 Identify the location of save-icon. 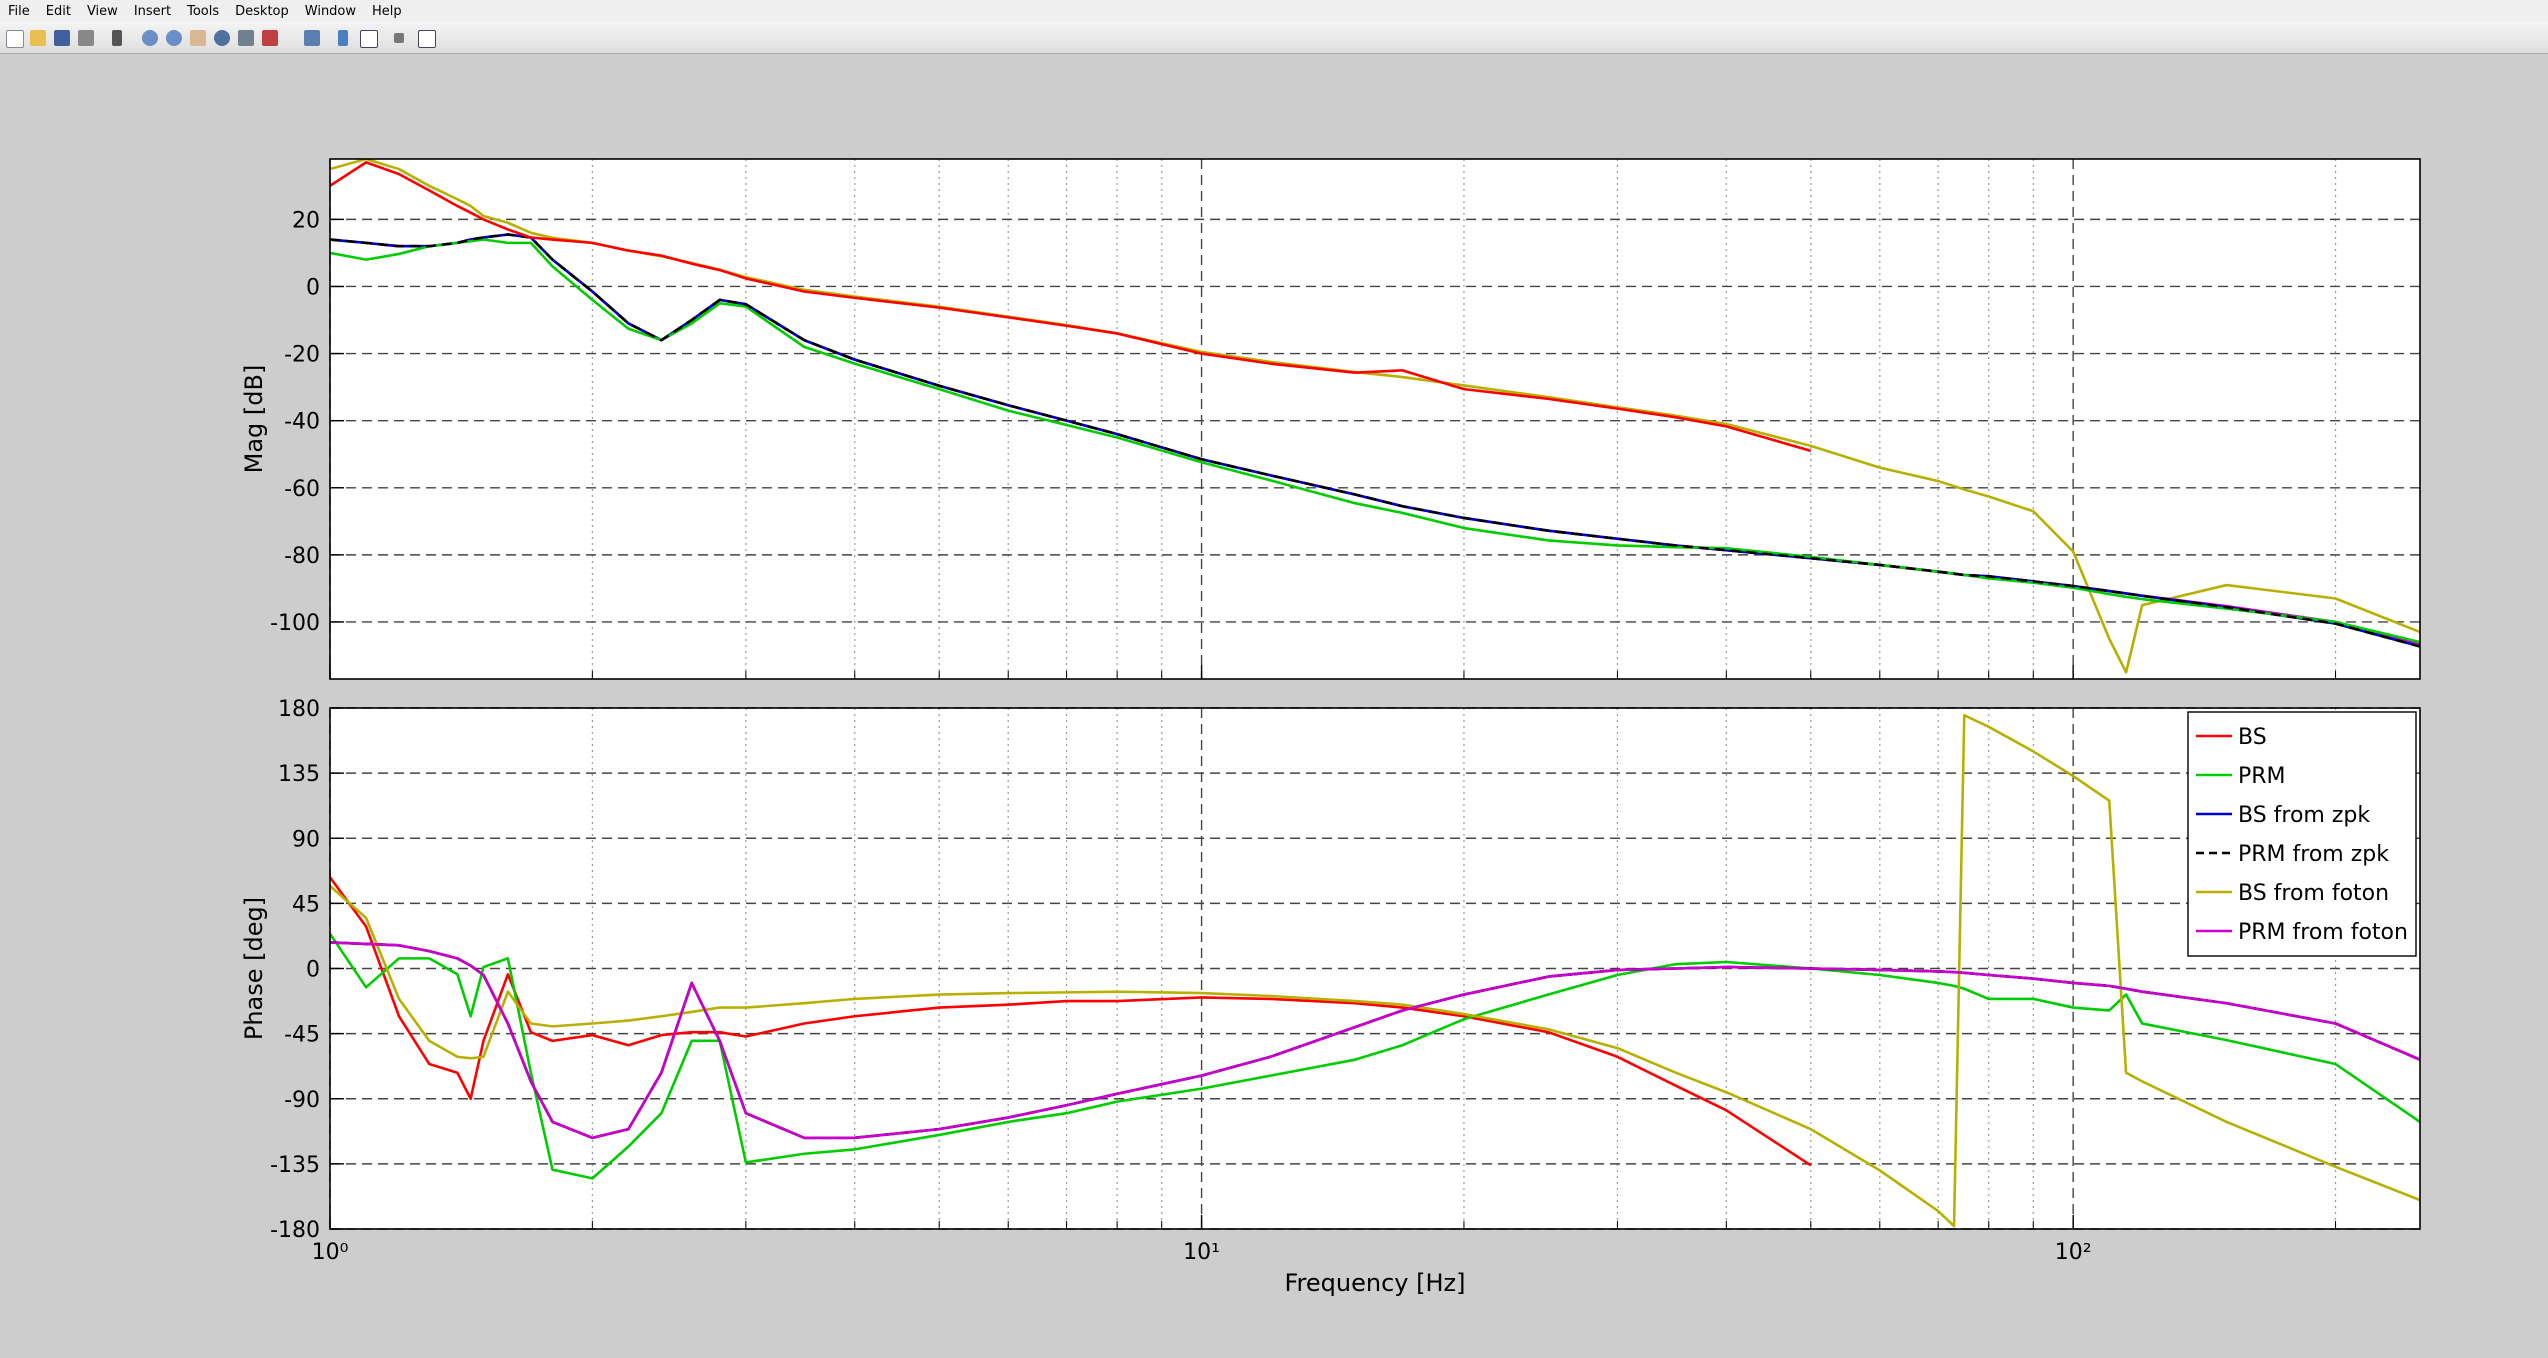
(62, 38).